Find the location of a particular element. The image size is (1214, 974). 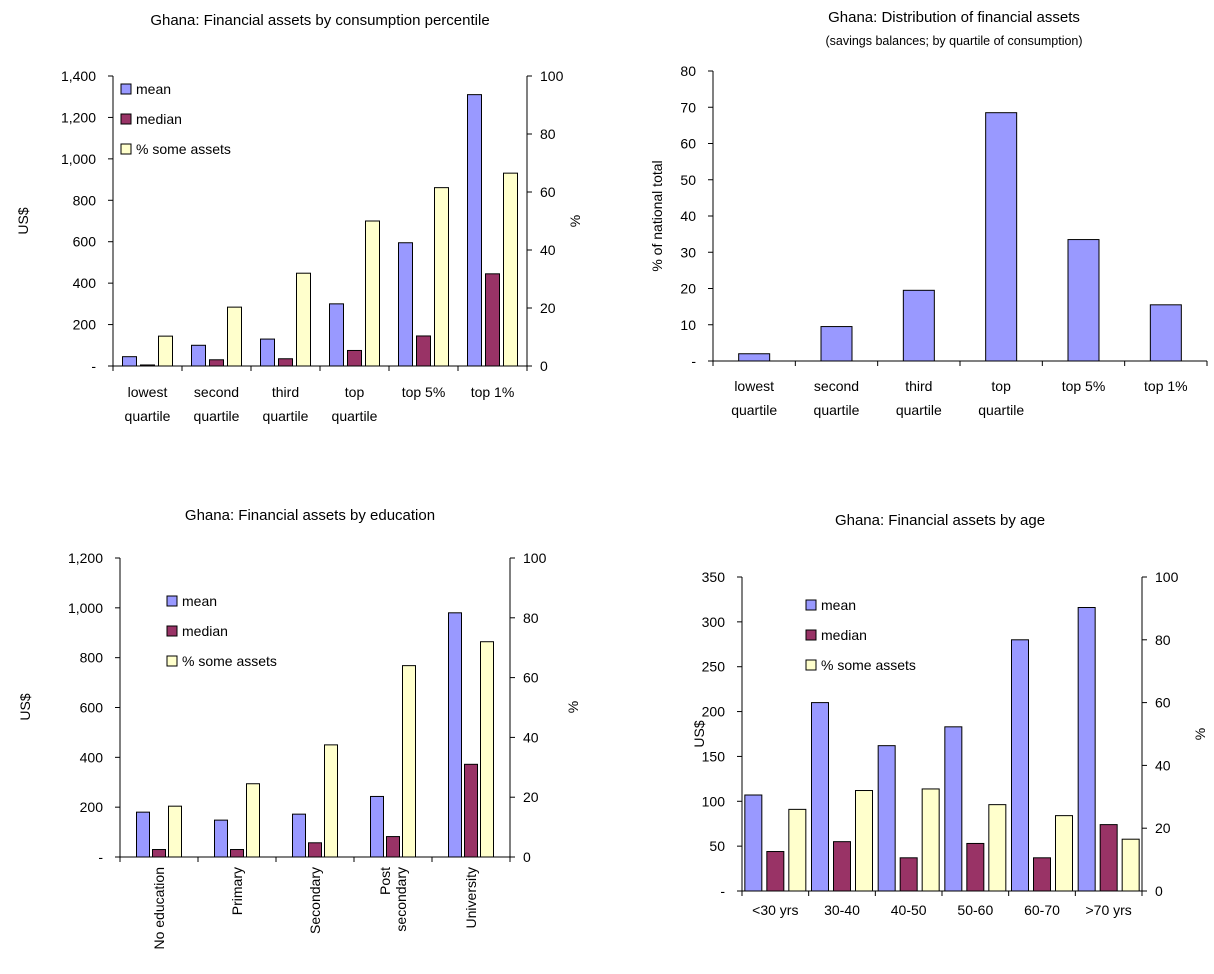

category-label-line2: secondary is located at coordinates (401, 899).